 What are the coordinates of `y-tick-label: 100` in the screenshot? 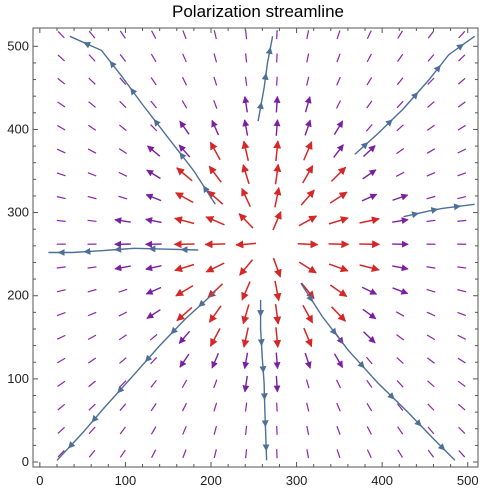 It's located at (18, 378).